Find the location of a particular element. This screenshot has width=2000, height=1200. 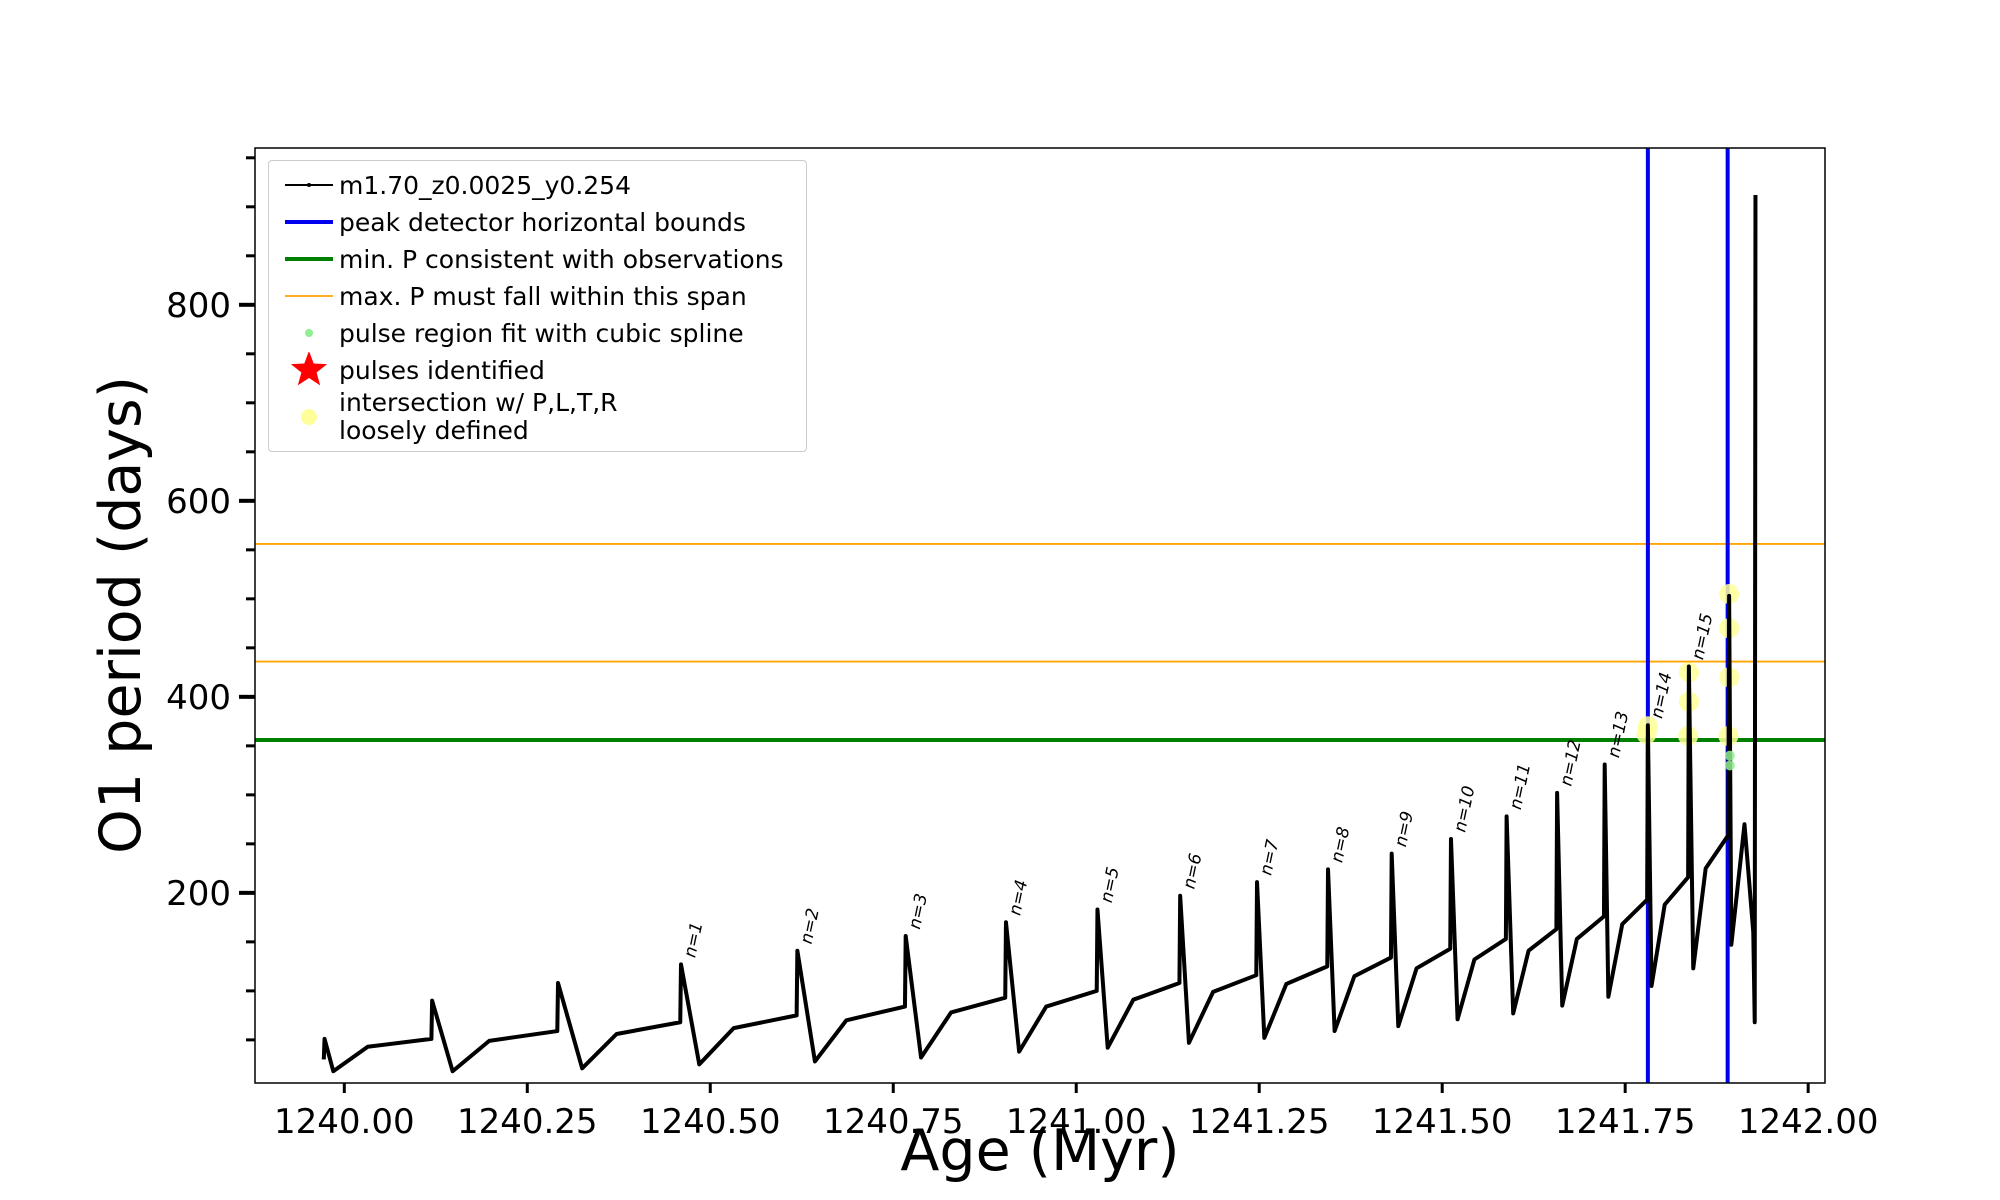

legend-entry: max. P must fall within this span is located at coordinates (537, 296).